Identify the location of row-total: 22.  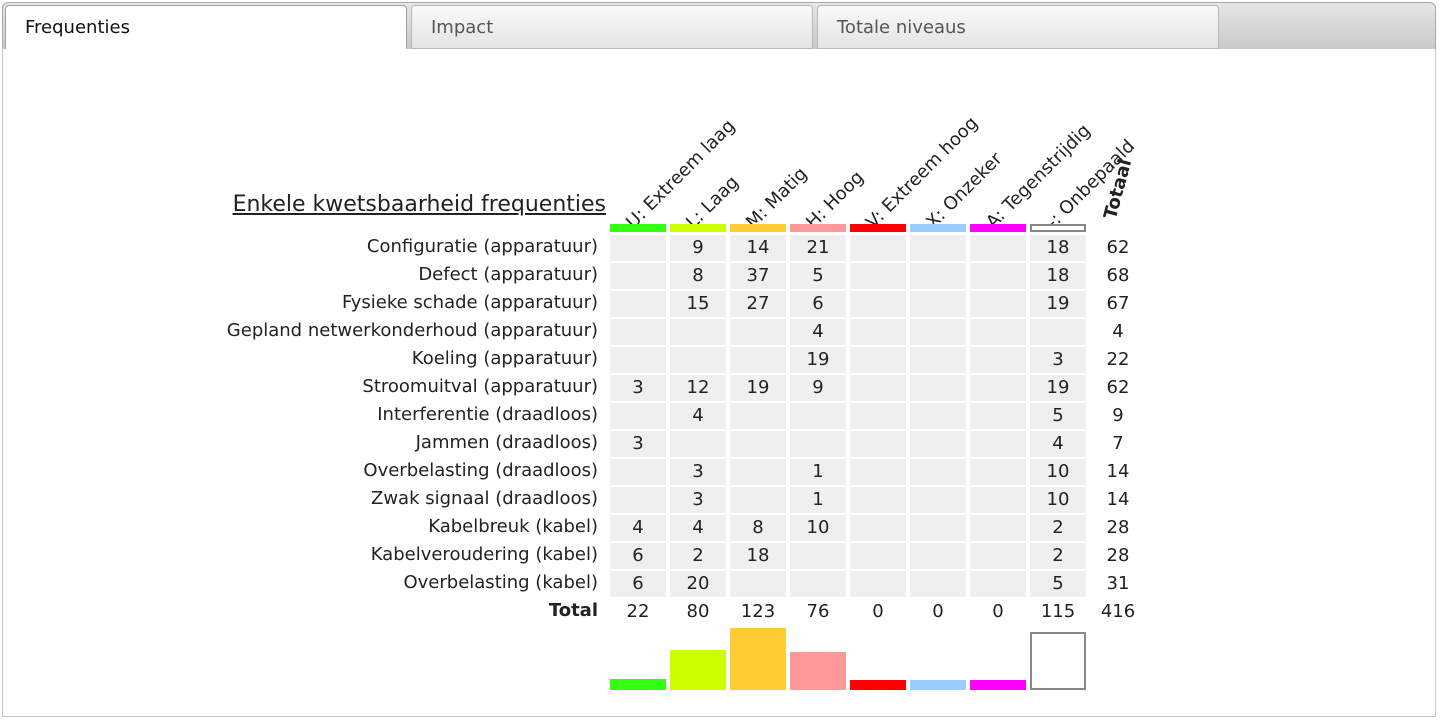
(1118, 359).